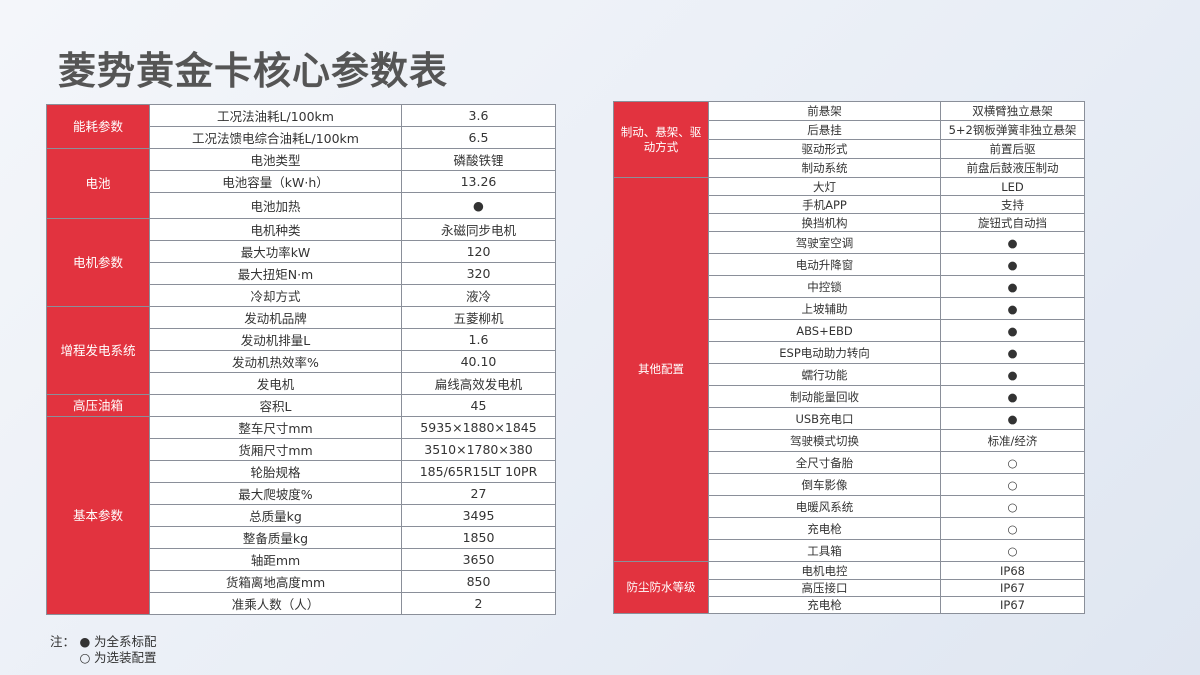 The height and width of the screenshot is (675, 1200). What do you see at coordinates (824, 352) in the screenshot?
I see `item-cell: ESP电动助力转向` at bounding box center [824, 352].